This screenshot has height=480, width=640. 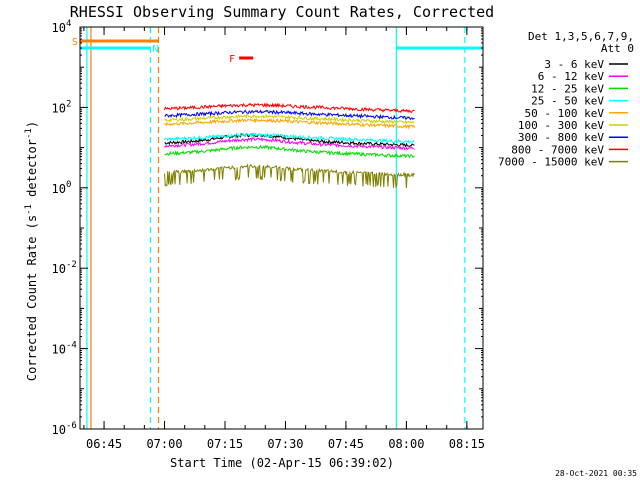 I want to click on legend-label: 50 - 100 keV, so click(x=565, y=113).